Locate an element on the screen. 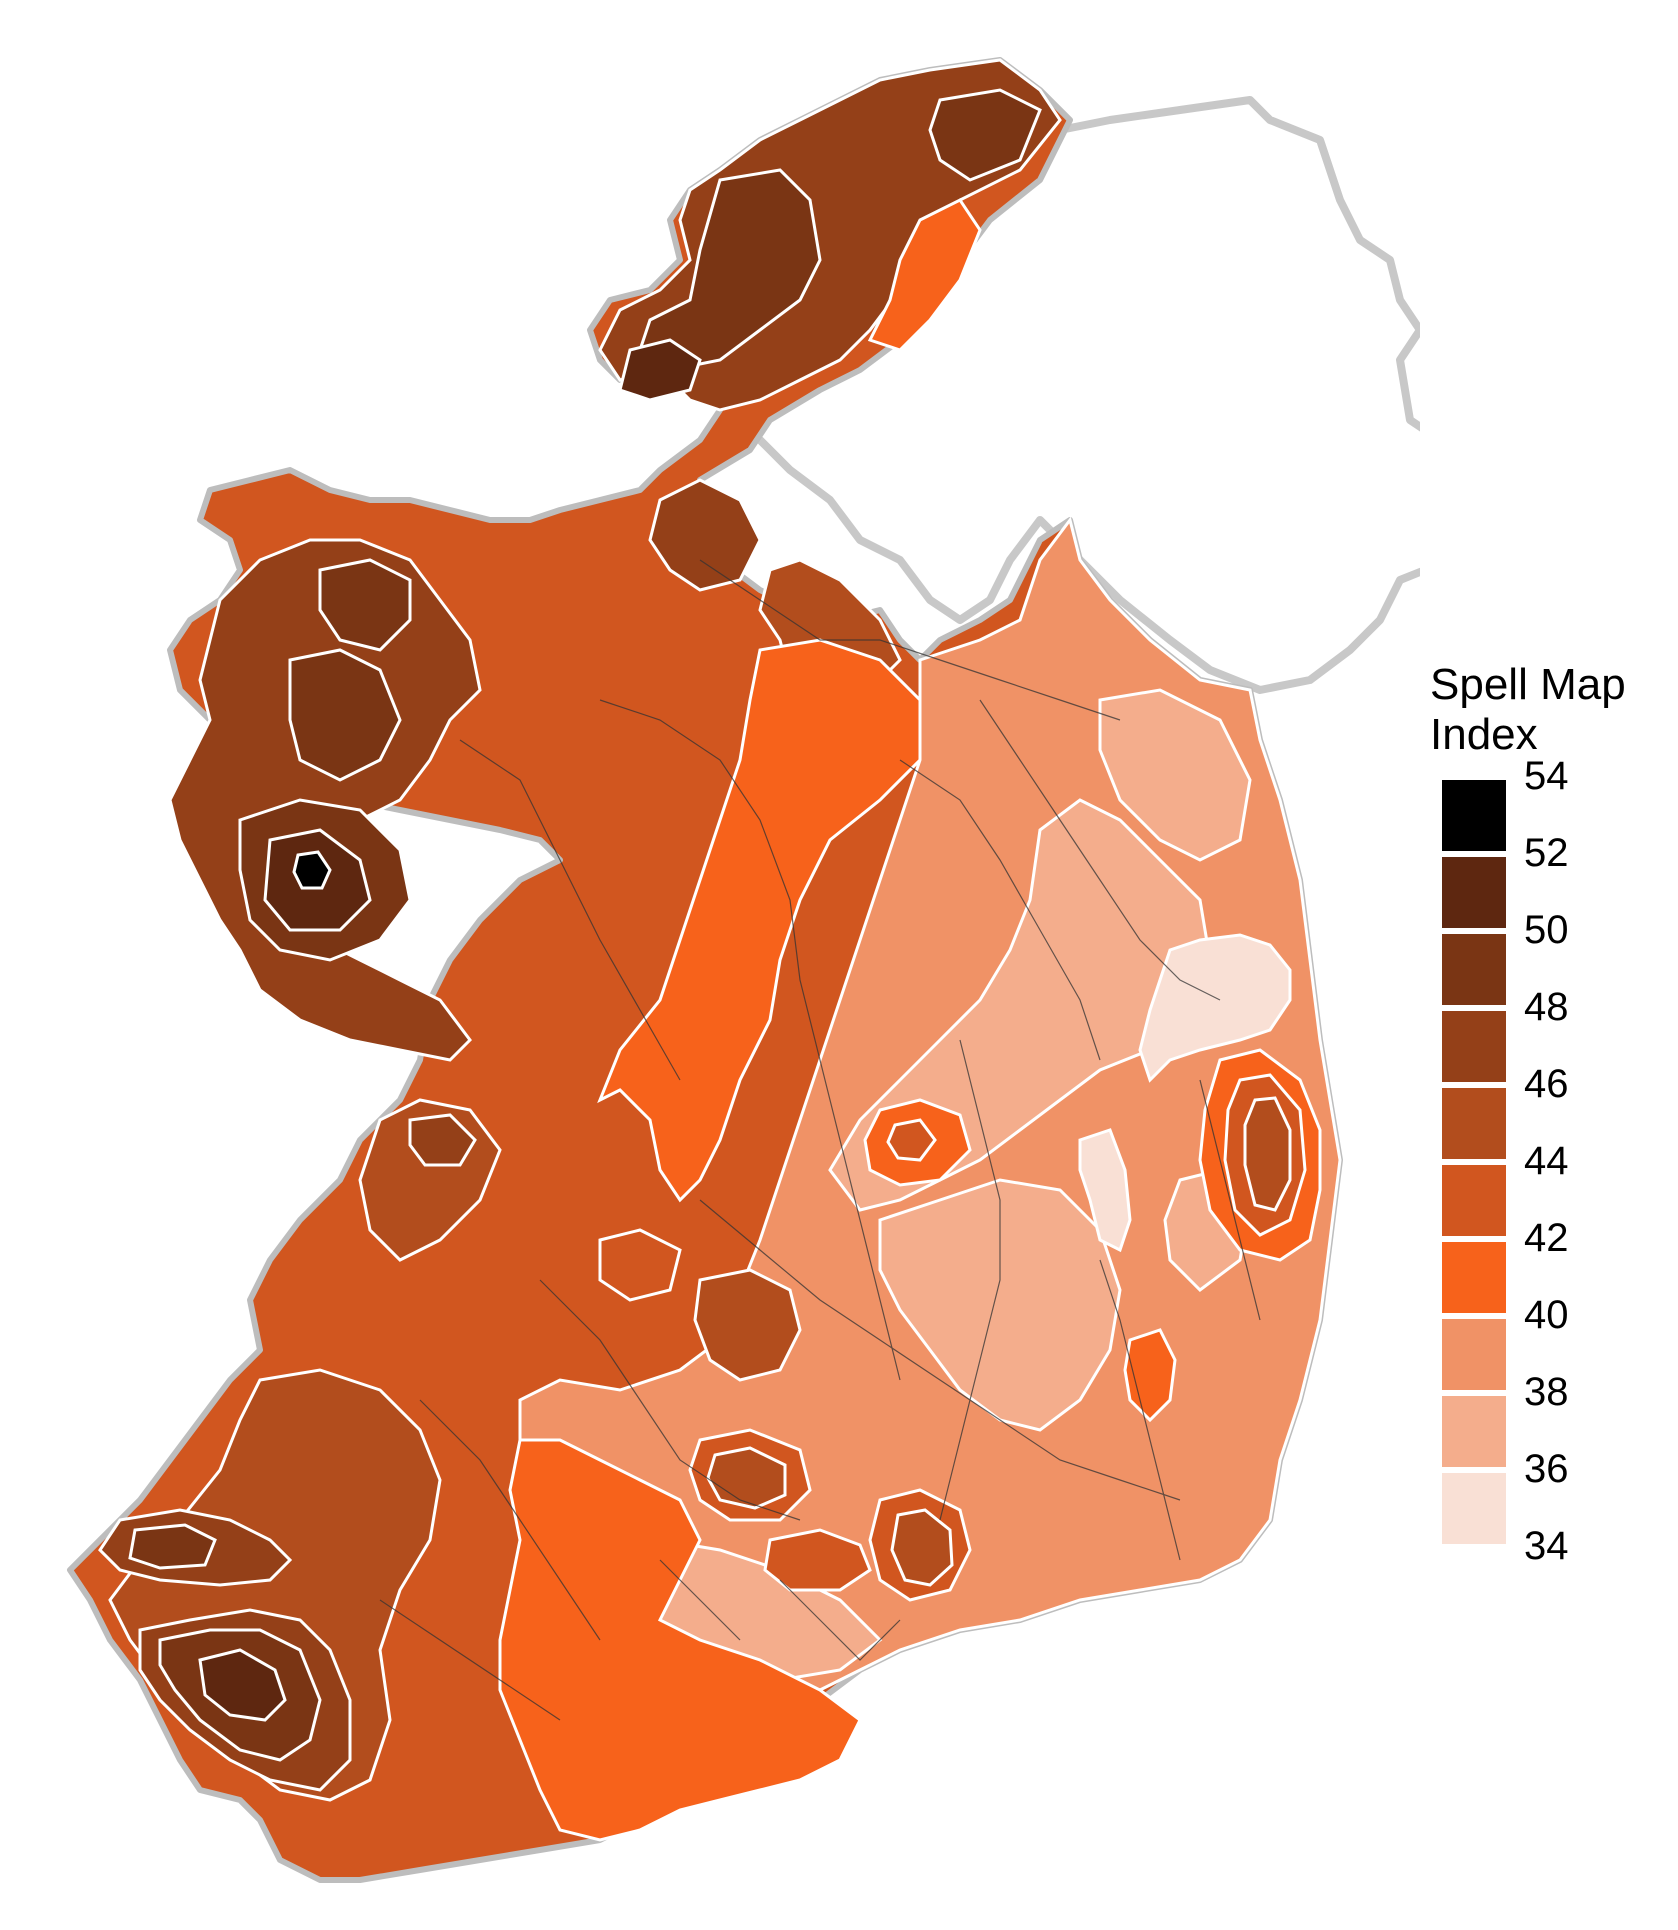 The image size is (1678, 1930). legend-tick-50: 50 is located at coordinates (1546, 930).